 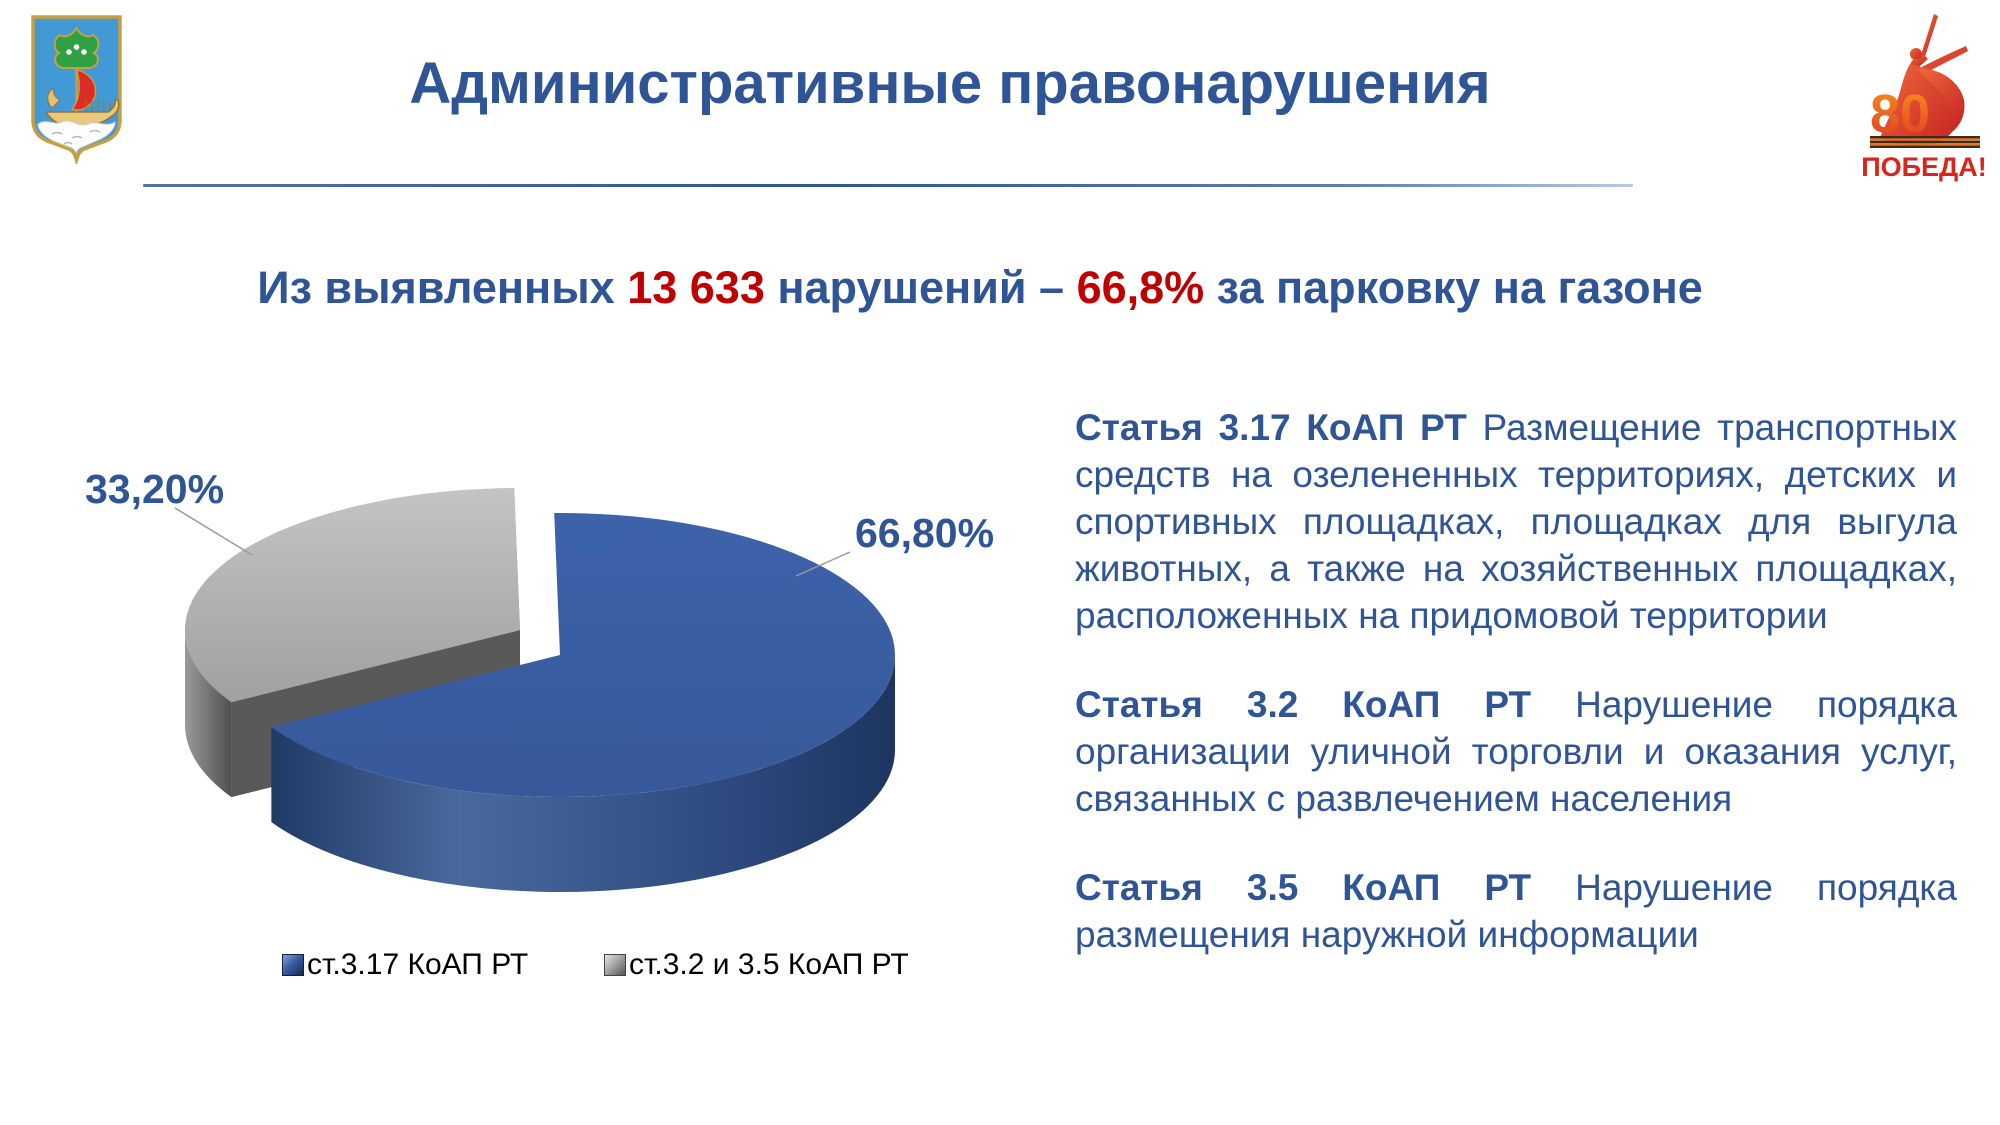 I want to click on subtitle-text: Из выявленных, so click(x=442, y=287).